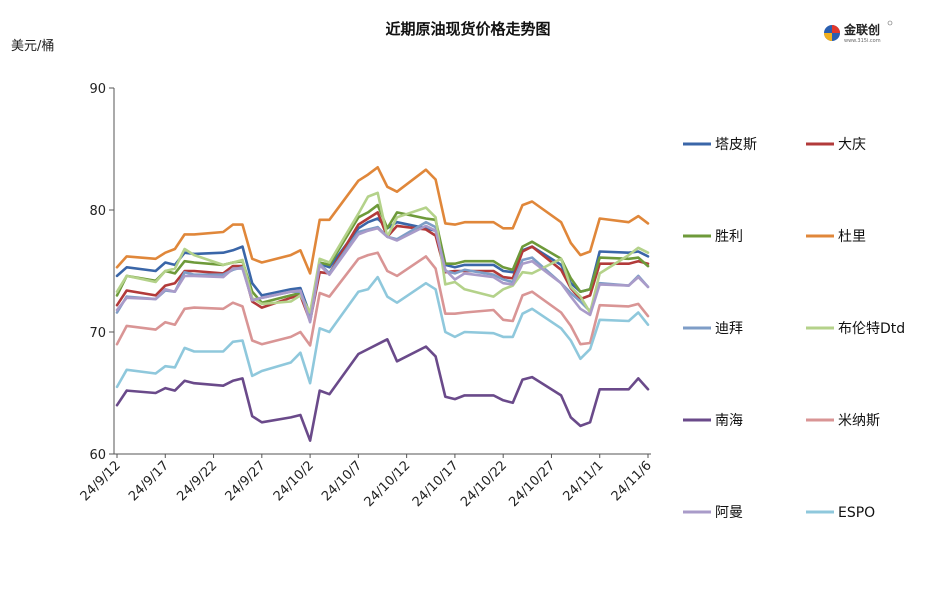 The height and width of the screenshot is (601, 937). I want to click on y-tick-label: 70, so click(97, 333).